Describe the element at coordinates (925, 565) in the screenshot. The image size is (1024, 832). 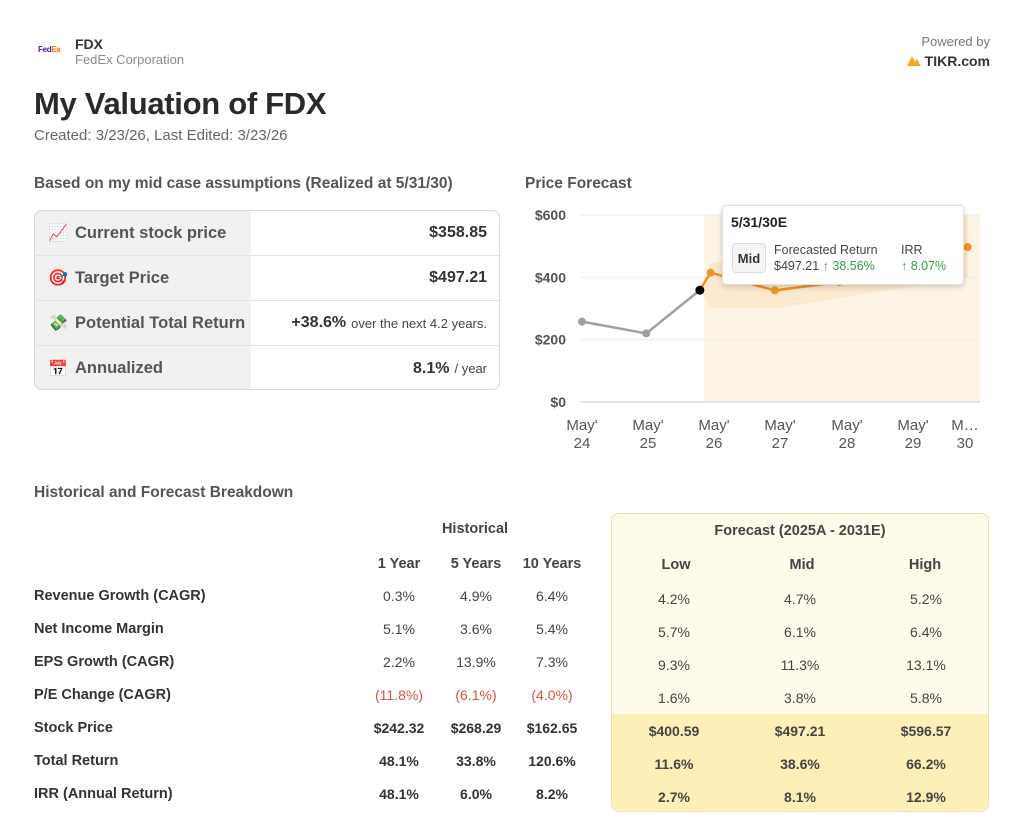
I see `fc-col-header-high: High` at that location.